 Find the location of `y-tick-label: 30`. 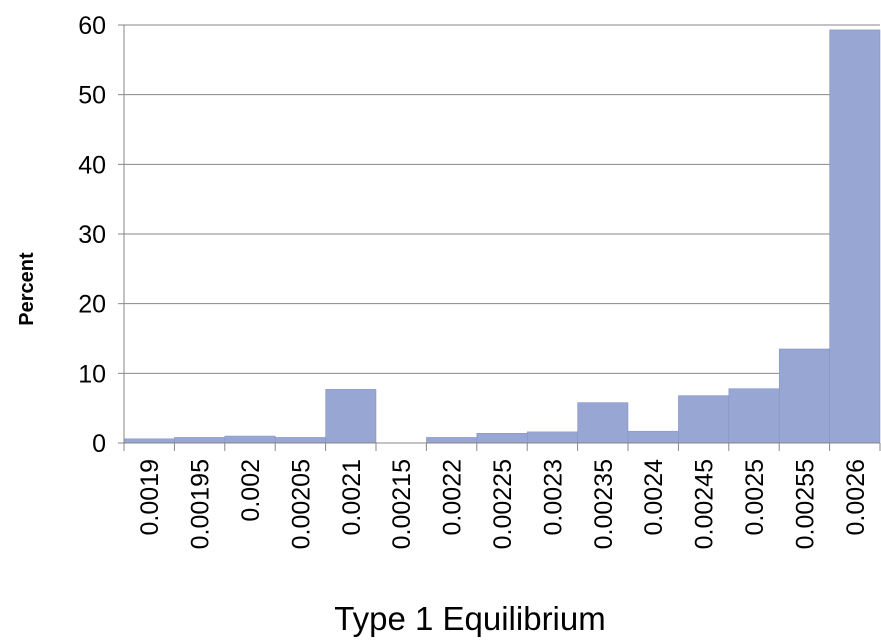

y-tick-label: 30 is located at coordinates (92, 235).